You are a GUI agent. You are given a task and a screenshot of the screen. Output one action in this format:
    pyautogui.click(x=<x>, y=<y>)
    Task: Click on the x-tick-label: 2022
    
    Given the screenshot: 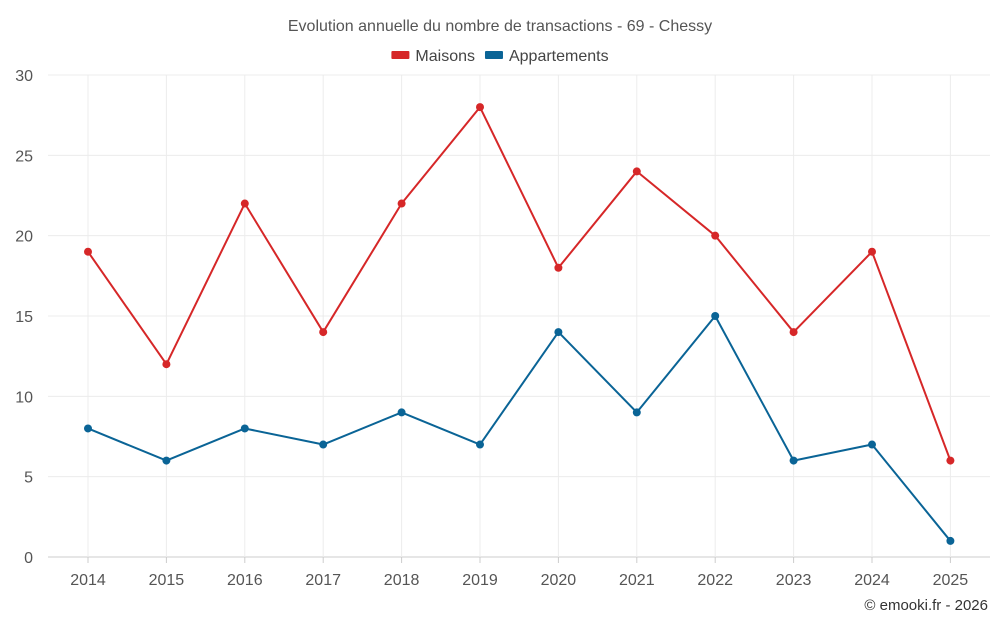 What is the action you would take?
    pyautogui.click(x=715, y=580)
    